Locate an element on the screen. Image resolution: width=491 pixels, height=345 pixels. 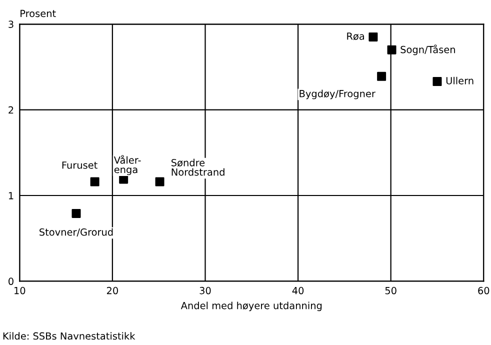
annotation: Stovner/Grorud is located at coordinates (76, 232).